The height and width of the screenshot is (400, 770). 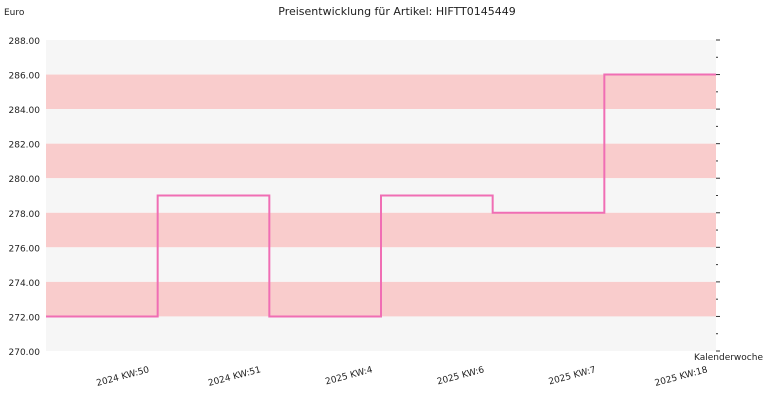 What do you see at coordinates (25, 180) in the screenshot?
I see `y-tick-label: 280.00` at bounding box center [25, 180].